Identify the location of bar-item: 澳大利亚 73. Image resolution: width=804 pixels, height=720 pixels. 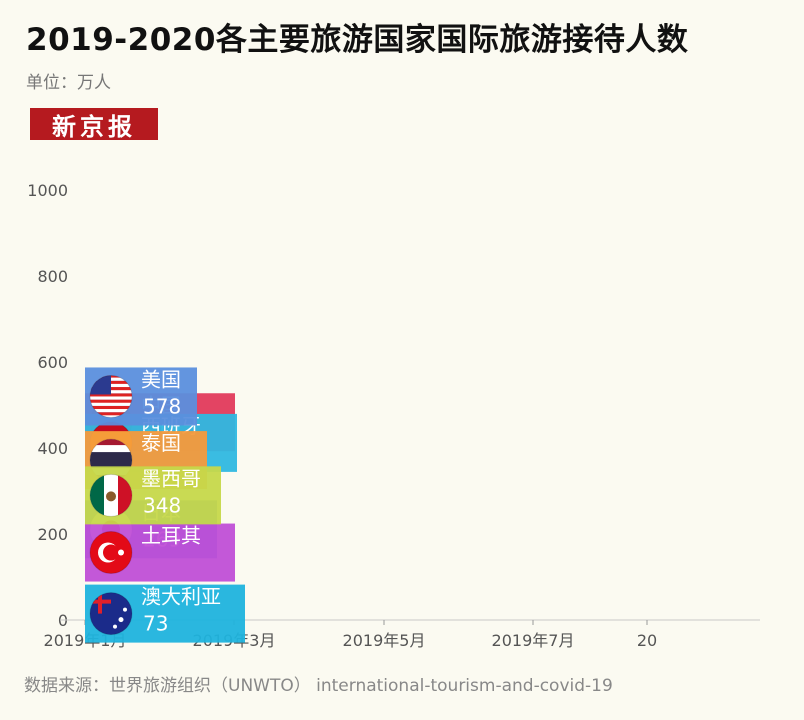
(165, 613).